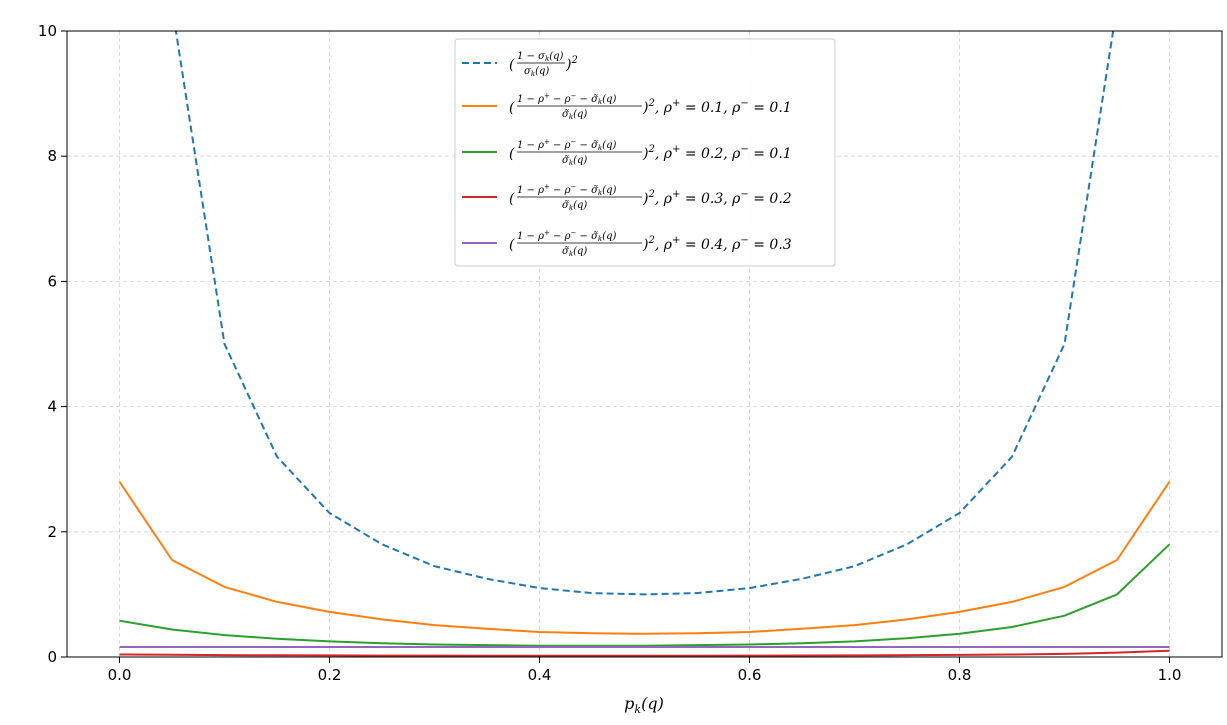 The height and width of the screenshot is (725, 1227). What do you see at coordinates (960, 675) in the screenshot?
I see `x-tick-label: 0.8` at bounding box center [960, 675].